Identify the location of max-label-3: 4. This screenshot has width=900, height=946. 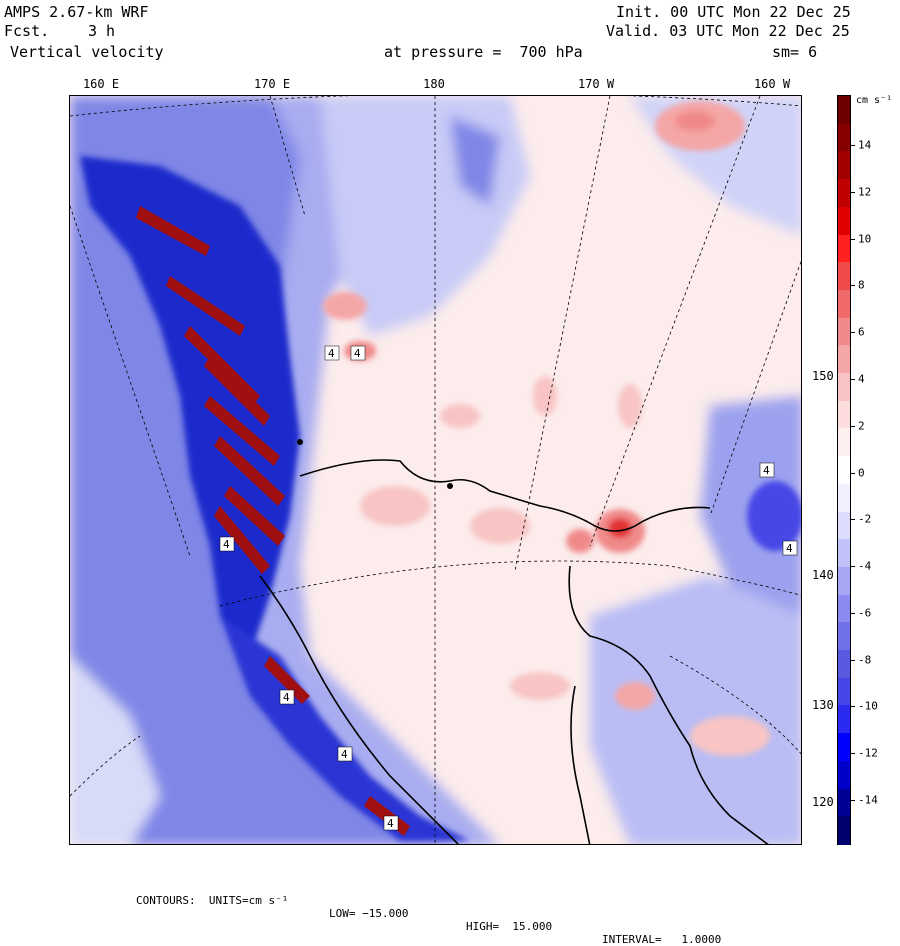
(227, 544).